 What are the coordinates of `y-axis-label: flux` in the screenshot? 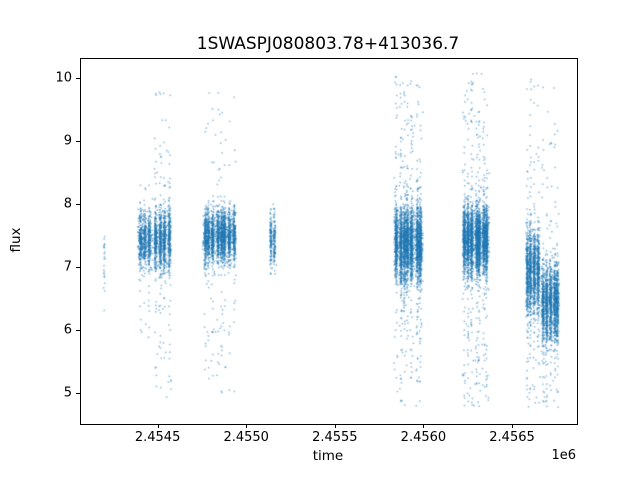 It's located at (16, 240).